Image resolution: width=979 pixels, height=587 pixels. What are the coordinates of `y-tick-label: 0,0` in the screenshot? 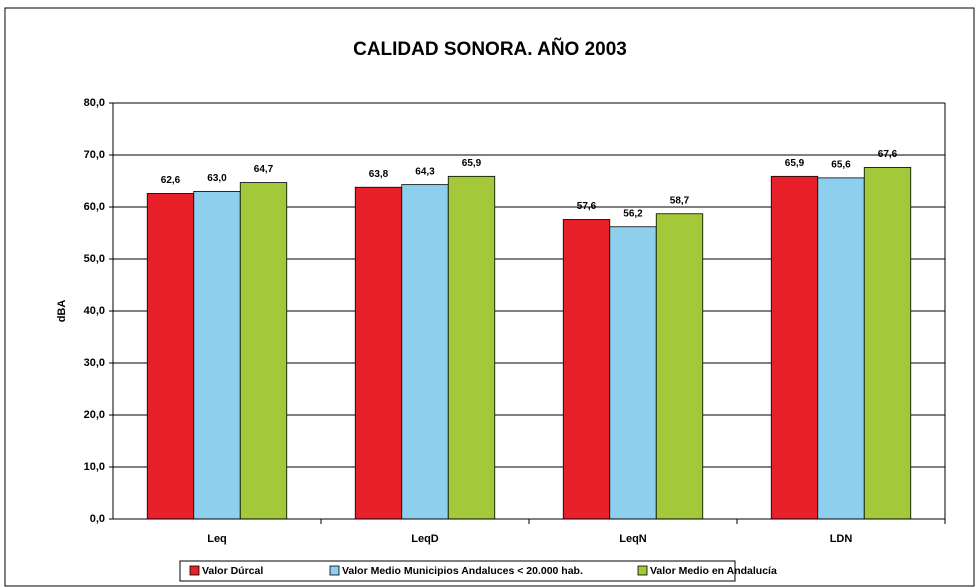 It's located at (97, 519).